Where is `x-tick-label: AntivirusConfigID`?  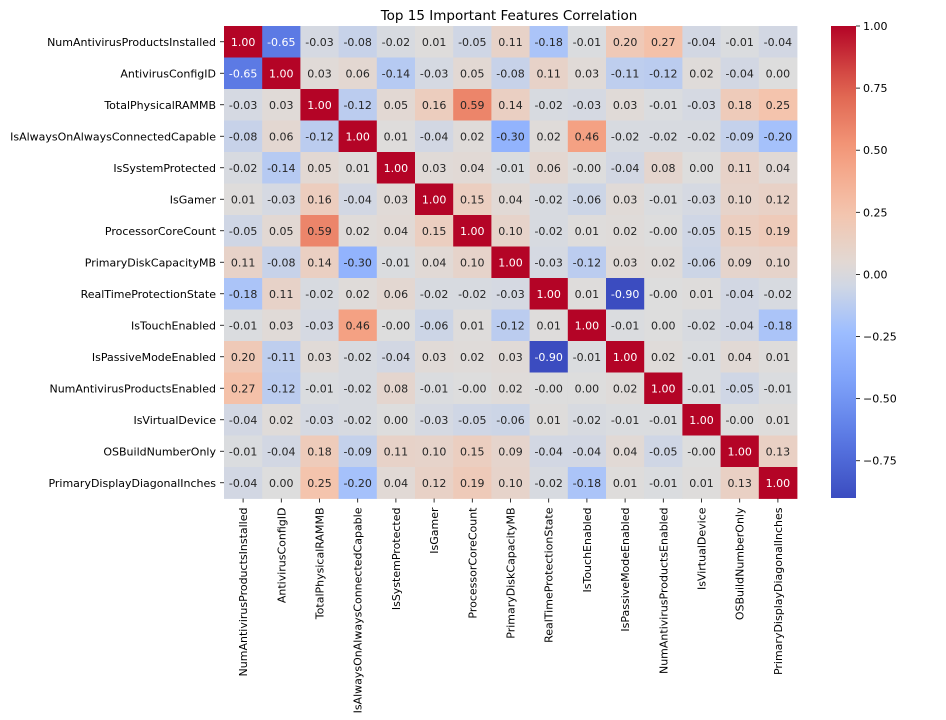
x-tick-label: AntivirusConfigID is located at coordinates (281, 556).